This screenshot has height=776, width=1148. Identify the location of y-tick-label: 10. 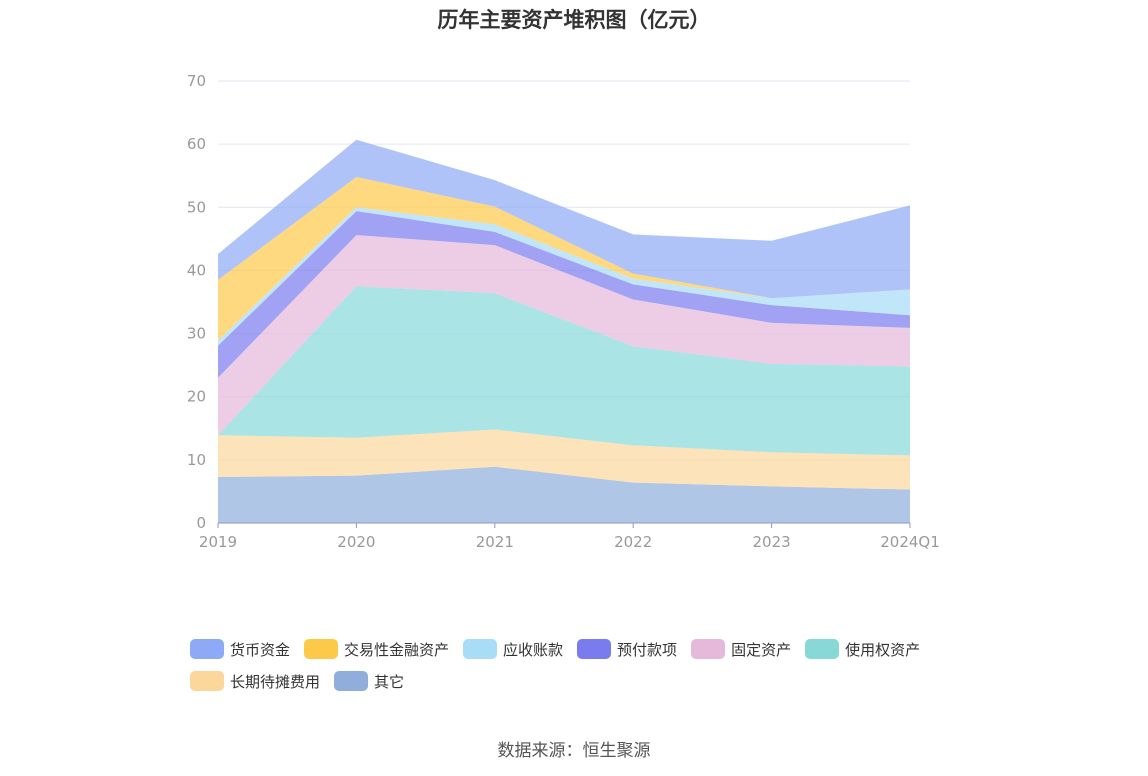
(196, 460).